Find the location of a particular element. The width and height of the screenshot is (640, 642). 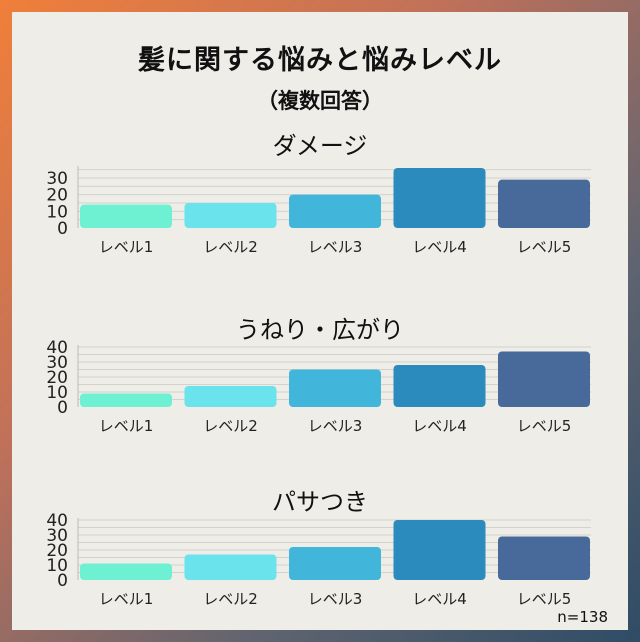

page-subtitle: （複数回答） is located at coordinates (320, 101).